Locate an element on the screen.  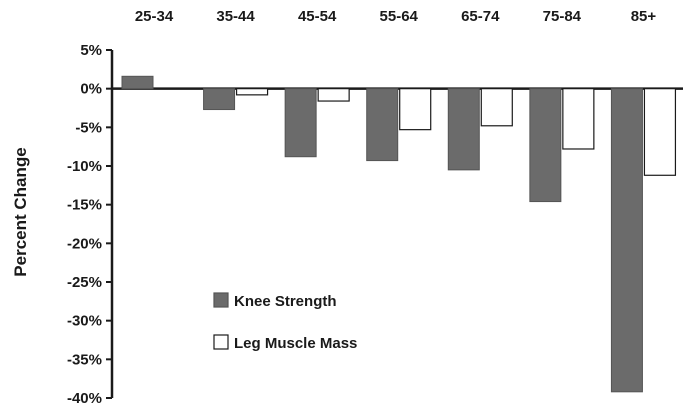
y-tick-label: -5% is located at coordinates (88, 127).